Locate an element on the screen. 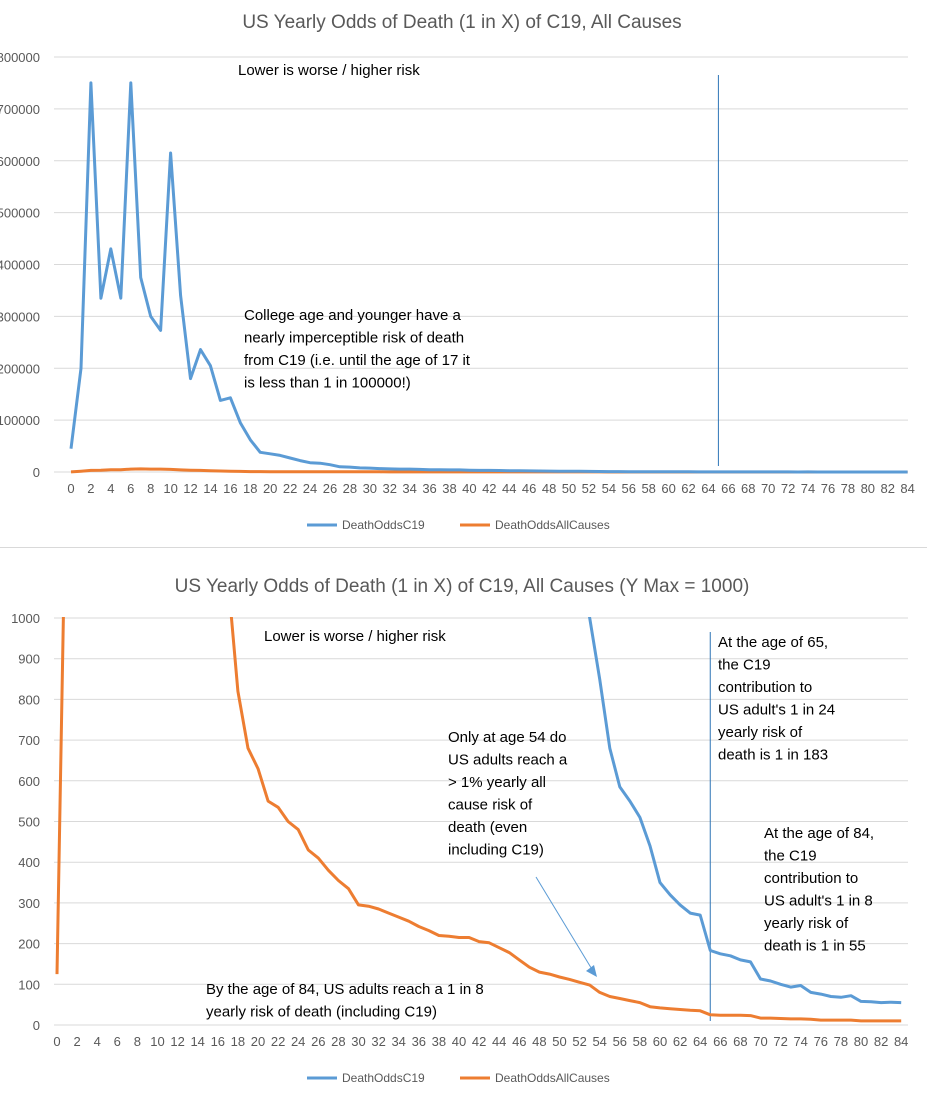  y-tick-label: 700 is located at coordinates (29, 740).